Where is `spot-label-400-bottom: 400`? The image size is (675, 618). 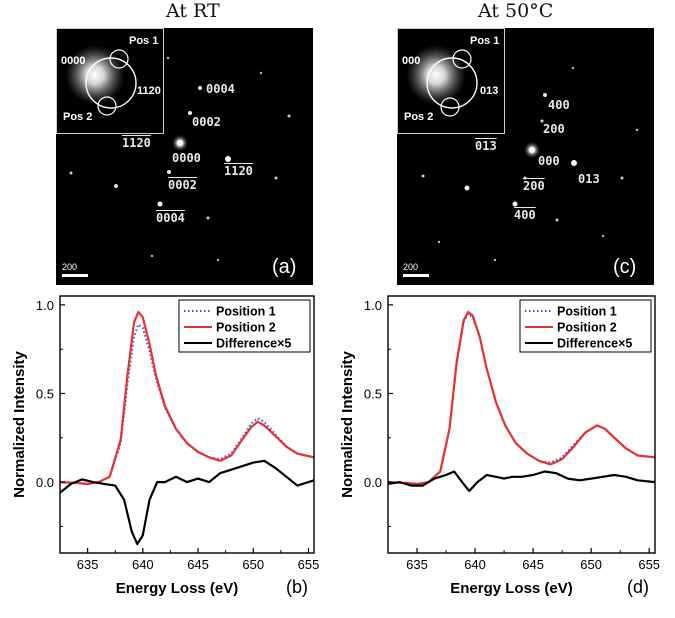
spot-label-400-bottom: 400 is located at coordinates (525, 215).